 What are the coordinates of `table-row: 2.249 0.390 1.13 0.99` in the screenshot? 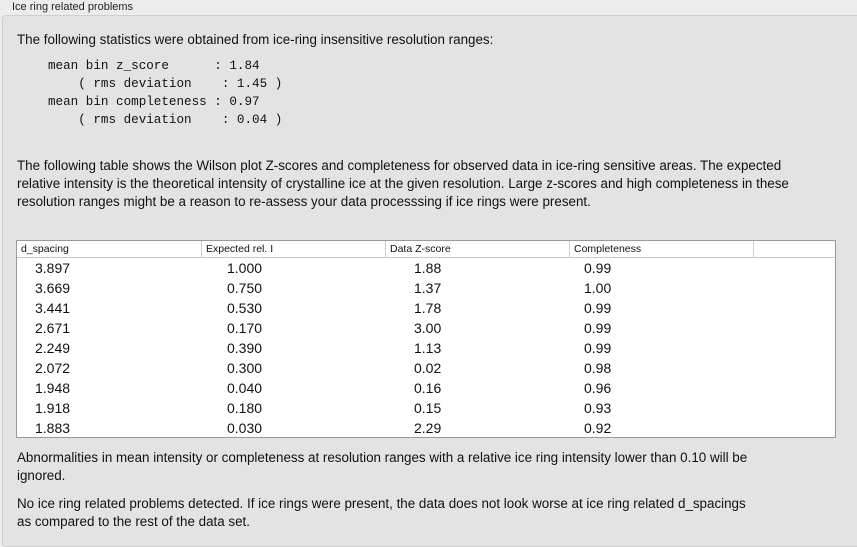 It's located at (426, 348).